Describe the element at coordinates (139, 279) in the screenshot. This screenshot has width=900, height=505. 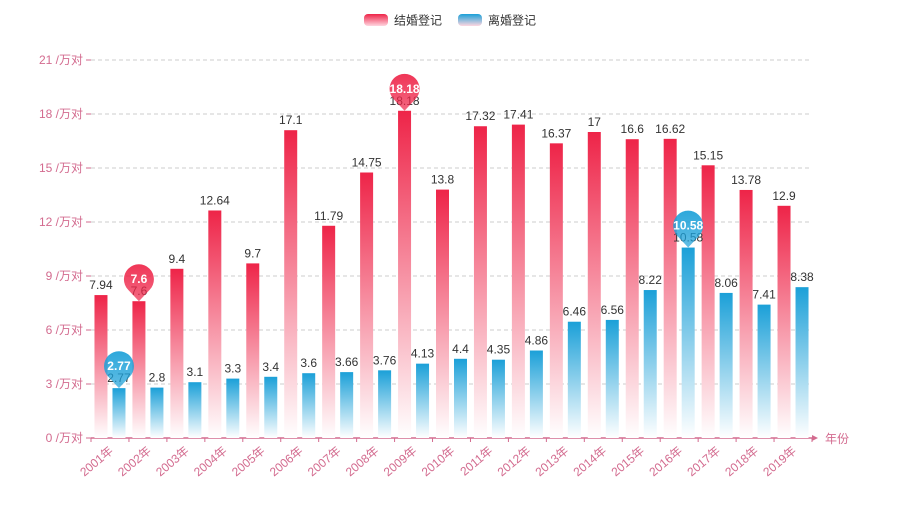
I see `marker-label: 7.6` at that location.